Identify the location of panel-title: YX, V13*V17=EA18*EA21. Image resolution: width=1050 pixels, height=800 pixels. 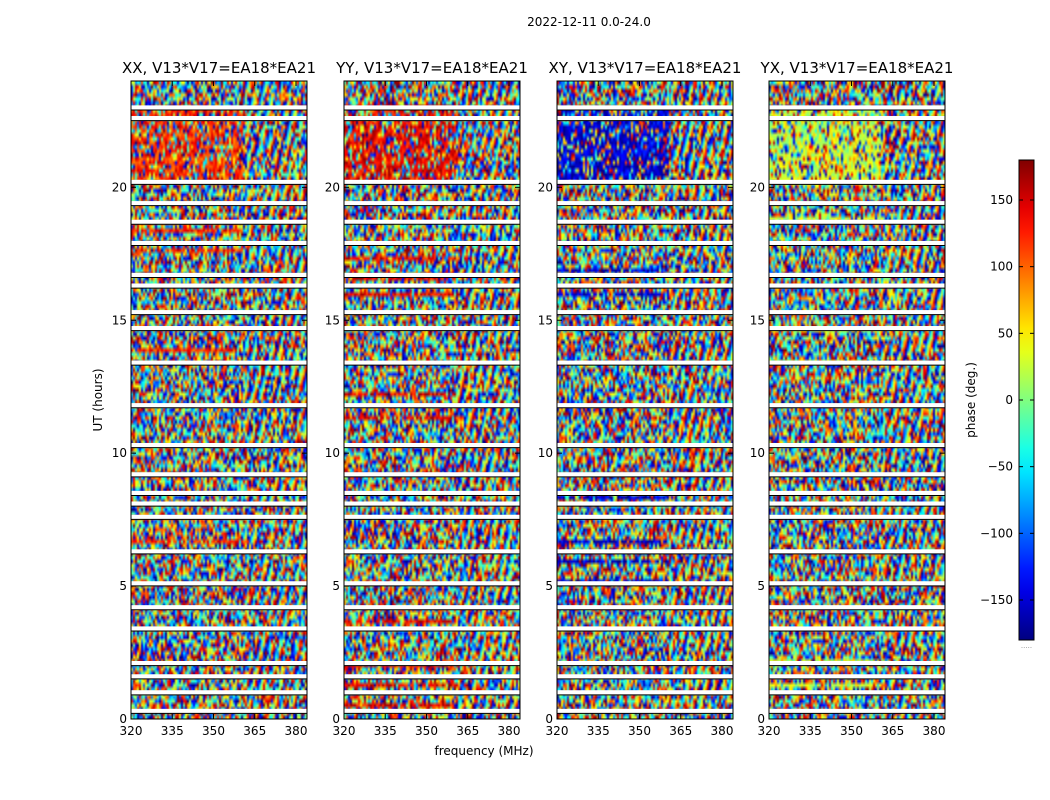
(857, 68).